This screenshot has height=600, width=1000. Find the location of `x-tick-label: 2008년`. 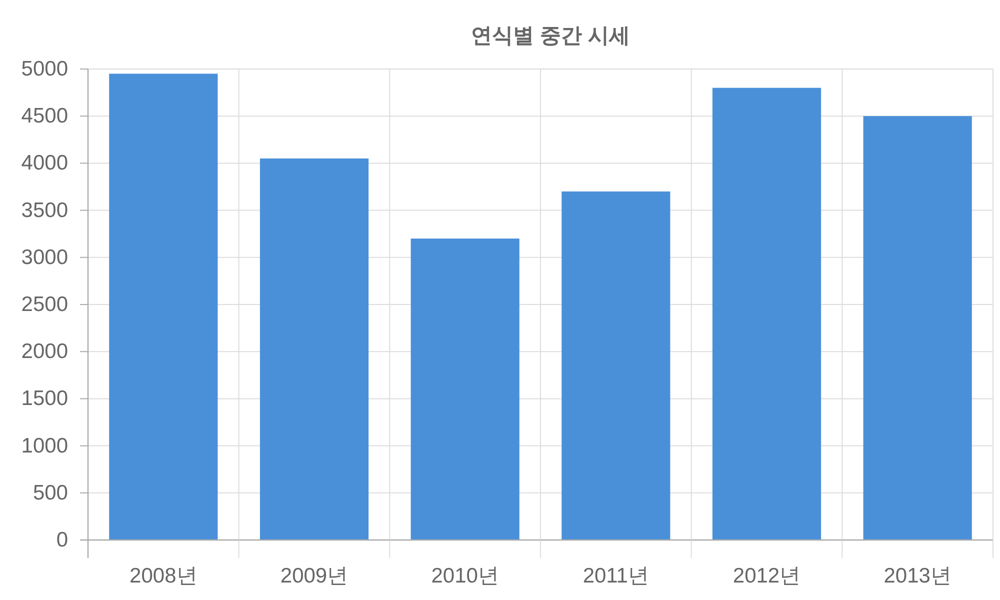

x-tick-label: 2008년 is located at coordinates (164, 576).